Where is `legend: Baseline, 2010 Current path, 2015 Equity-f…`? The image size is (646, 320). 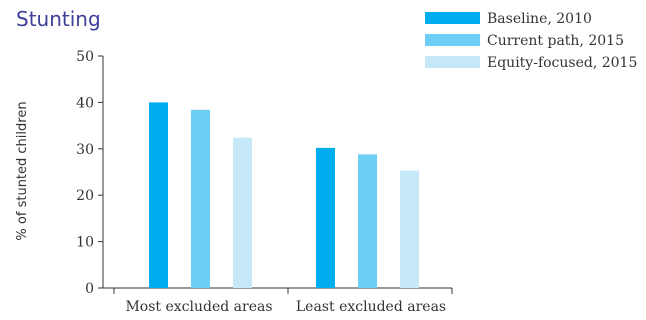 legend: Baseline, 2010 Current path, 2015 Equity-f… is located at coordinates (531, 41).